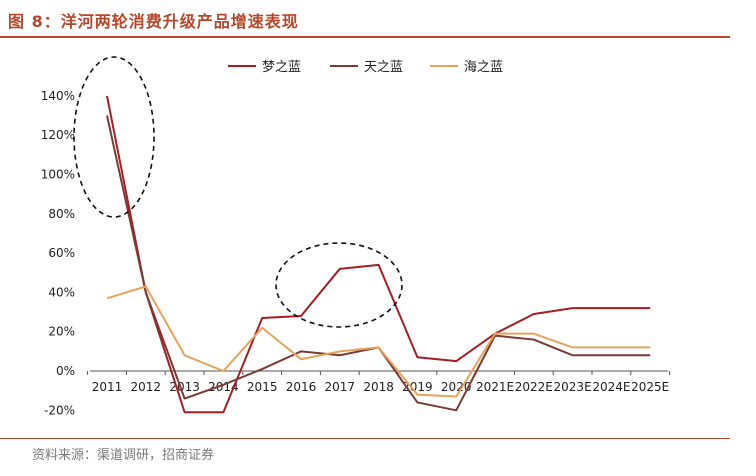  I want to click on legend-label: 海之蓝, so click(483, 67).